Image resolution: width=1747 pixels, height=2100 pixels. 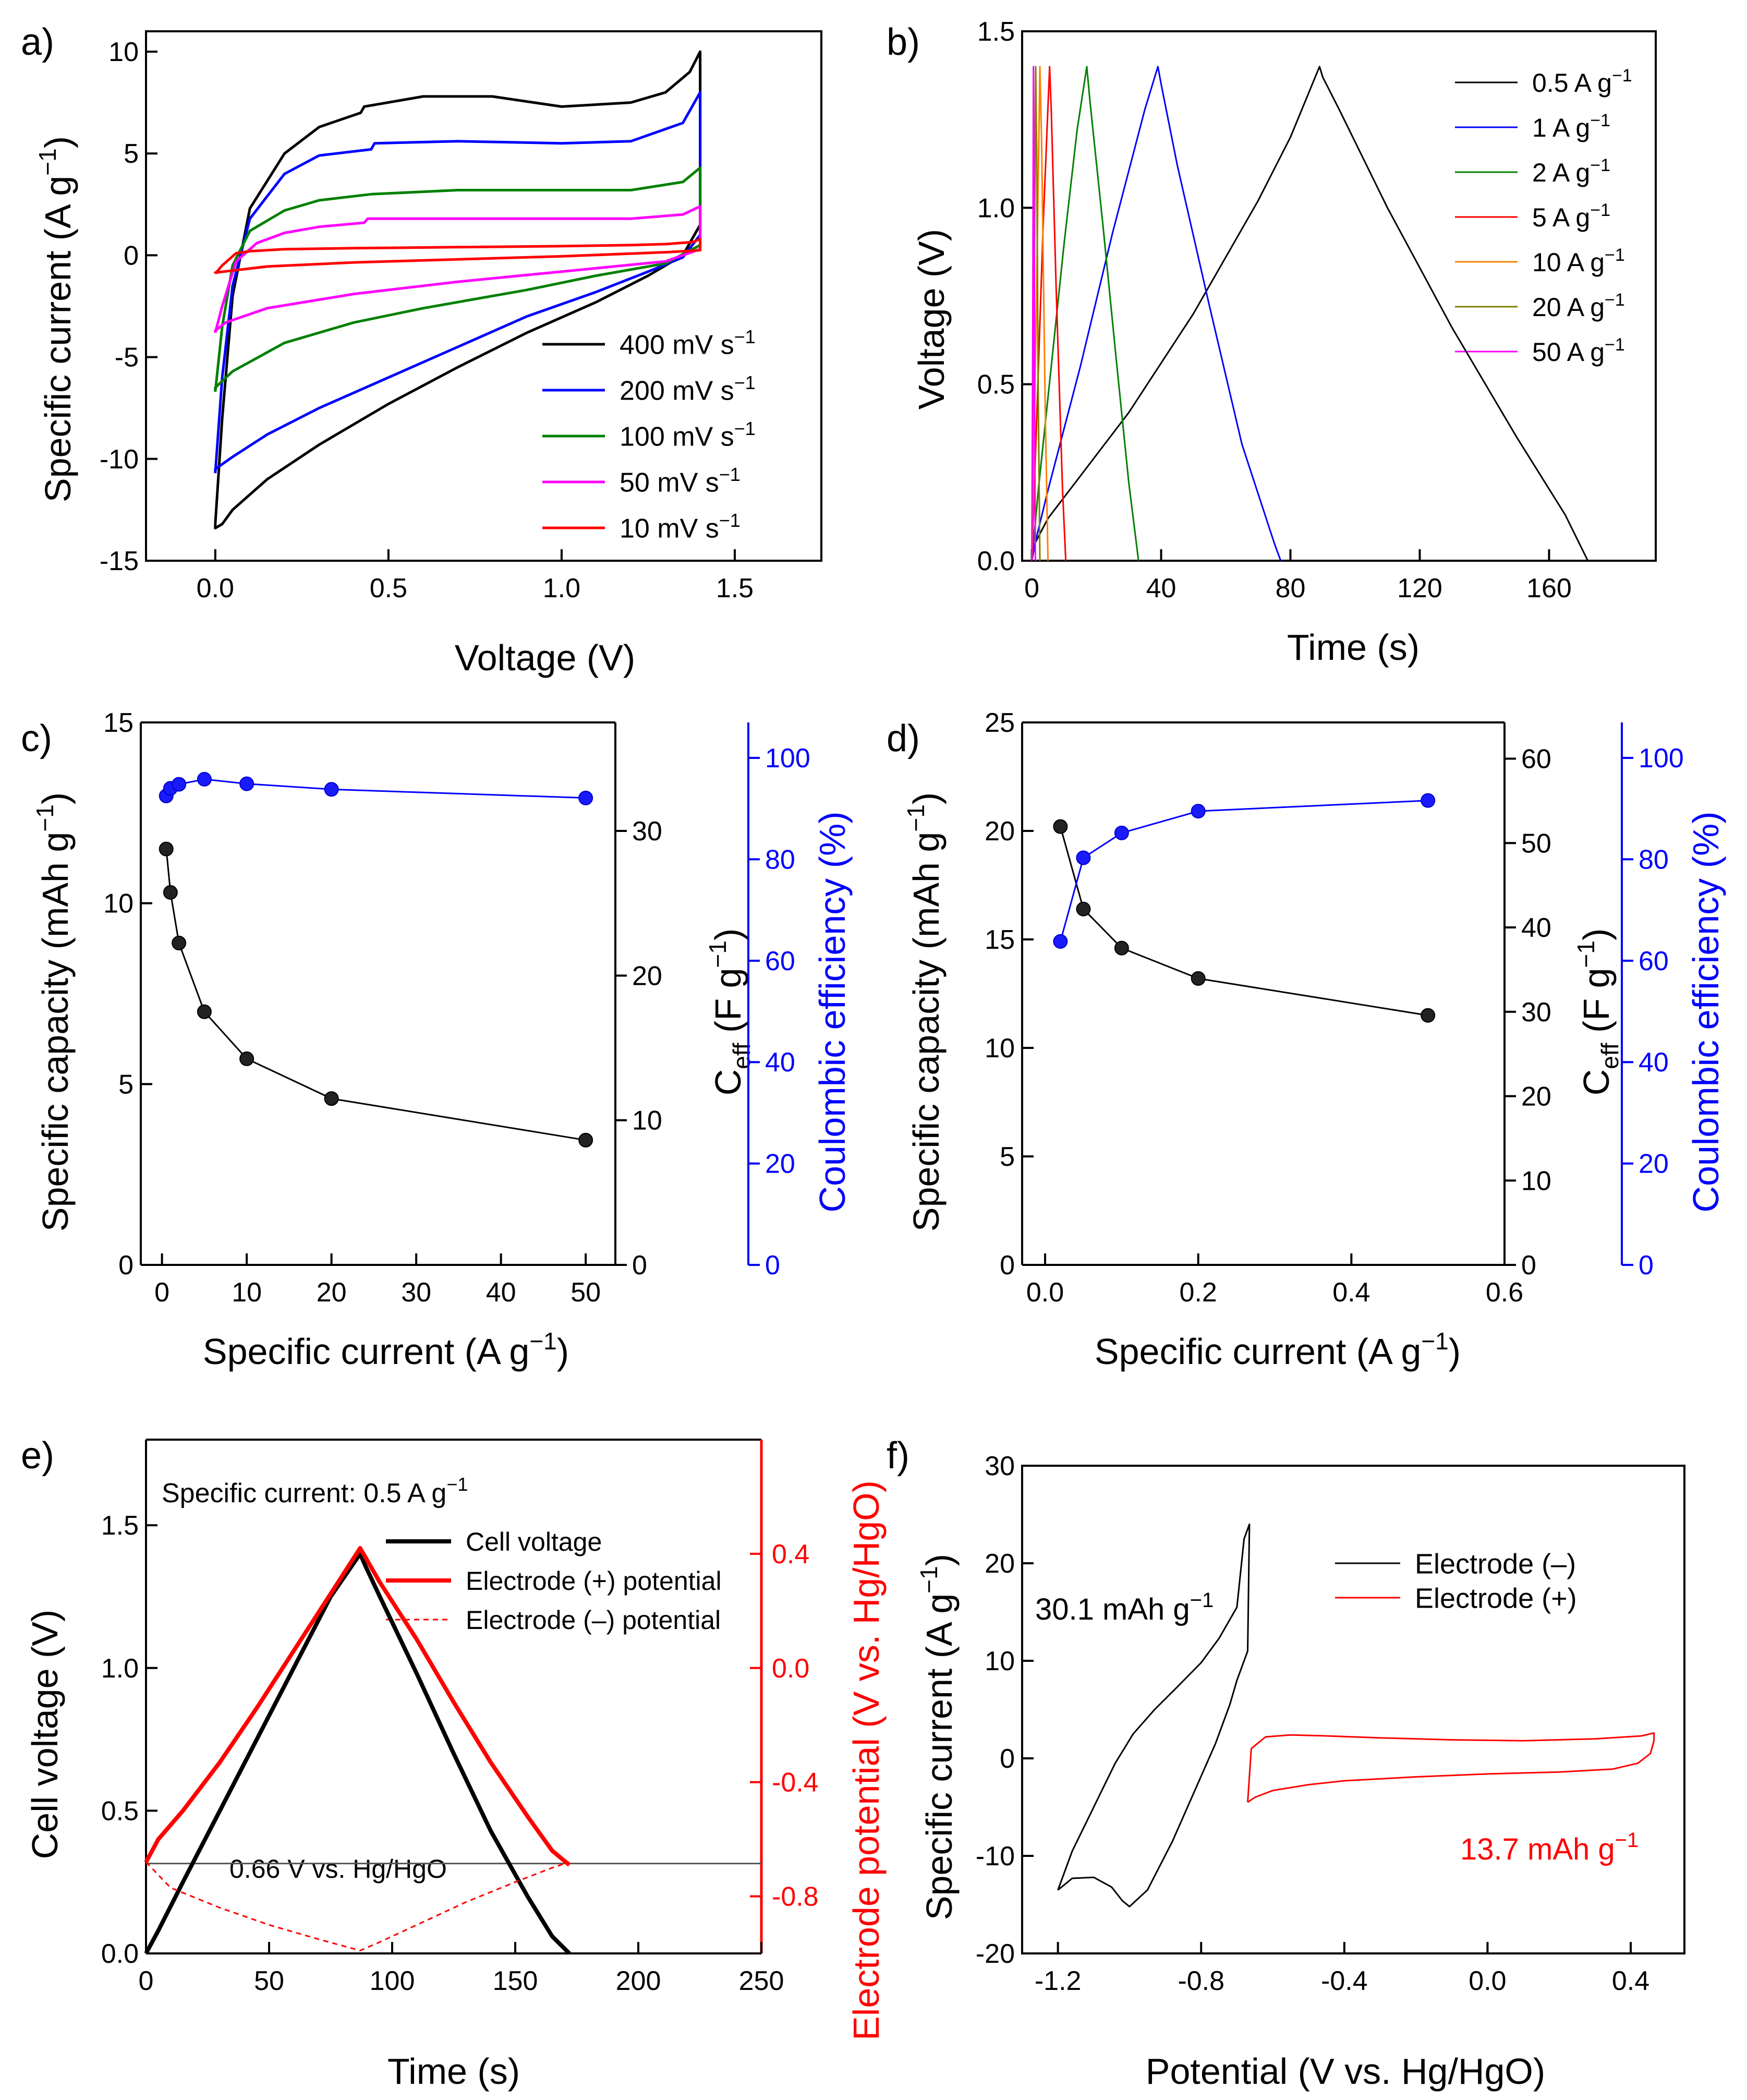 I want to click on panel-c-ytick-label-efficiency: 40, so click(x=780, y=1062).